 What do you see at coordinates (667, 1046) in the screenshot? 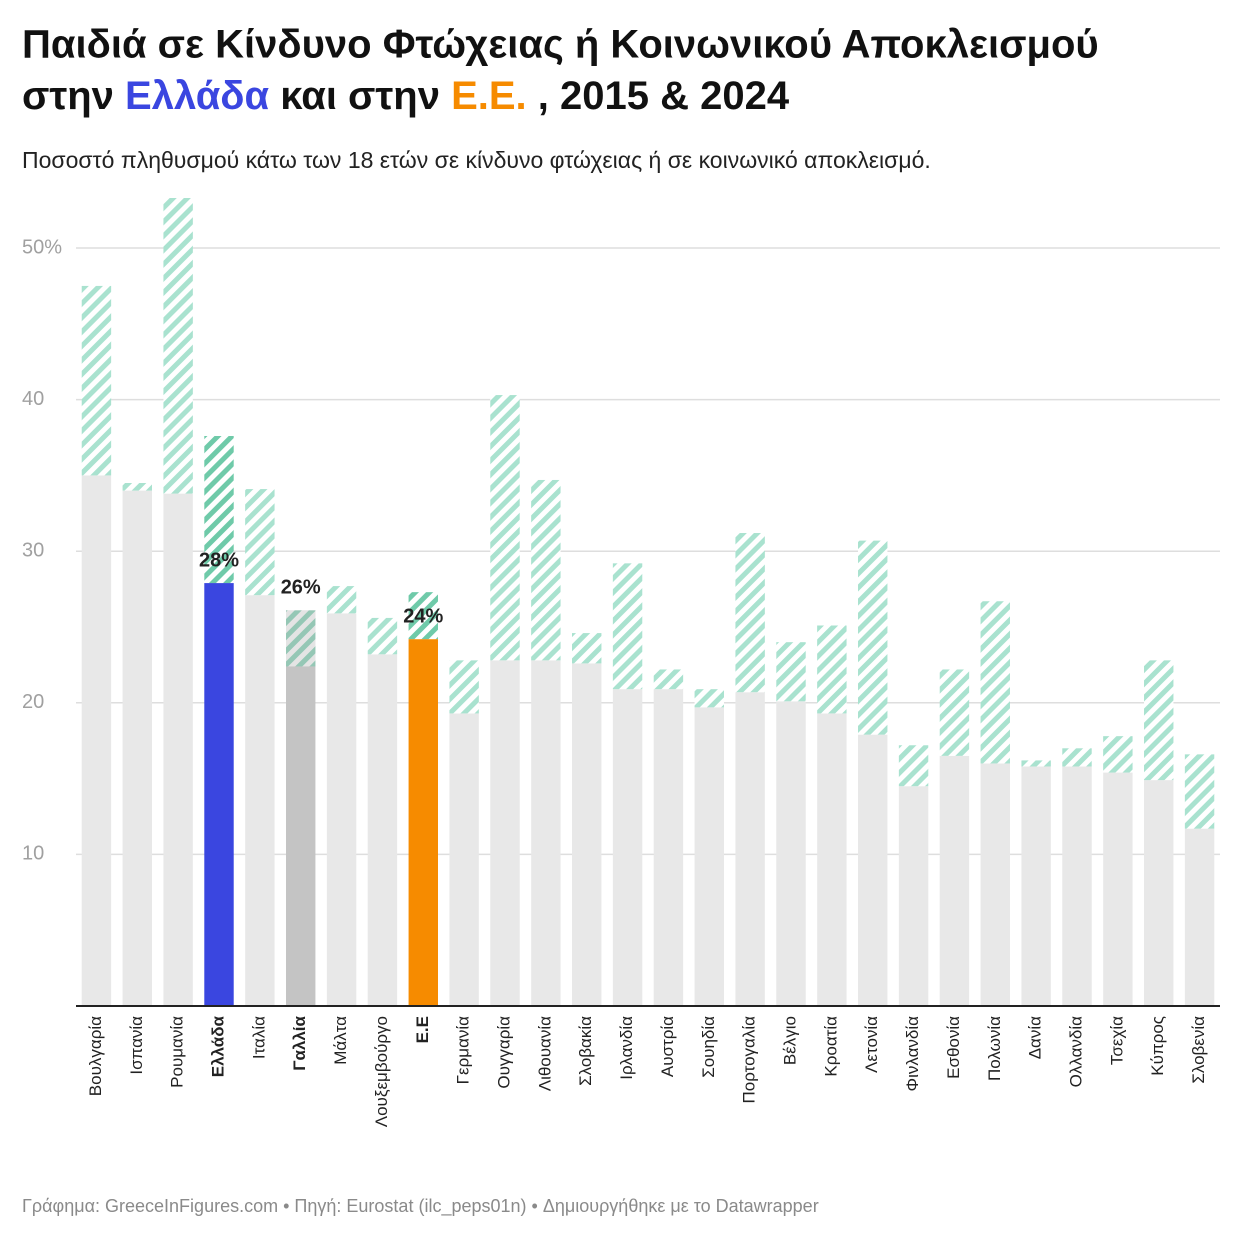
I see `x-tick-label: Αυστρία` at bounding box center [667, 1046].